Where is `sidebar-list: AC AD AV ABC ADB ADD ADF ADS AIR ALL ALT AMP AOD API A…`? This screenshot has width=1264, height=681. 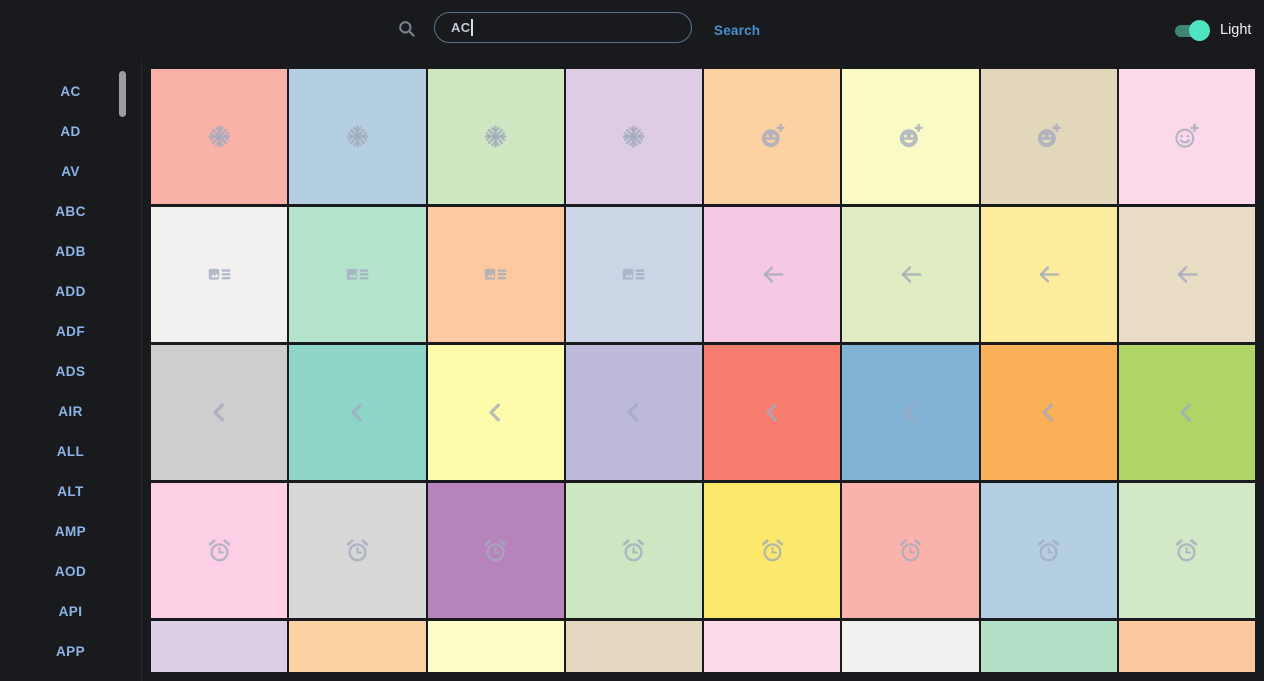
sidebar-list: AC AD AV ABC ADB ADD ADF ADS AIR ALL ALT AMP AOD API A… is located at coordinates (70, 371).